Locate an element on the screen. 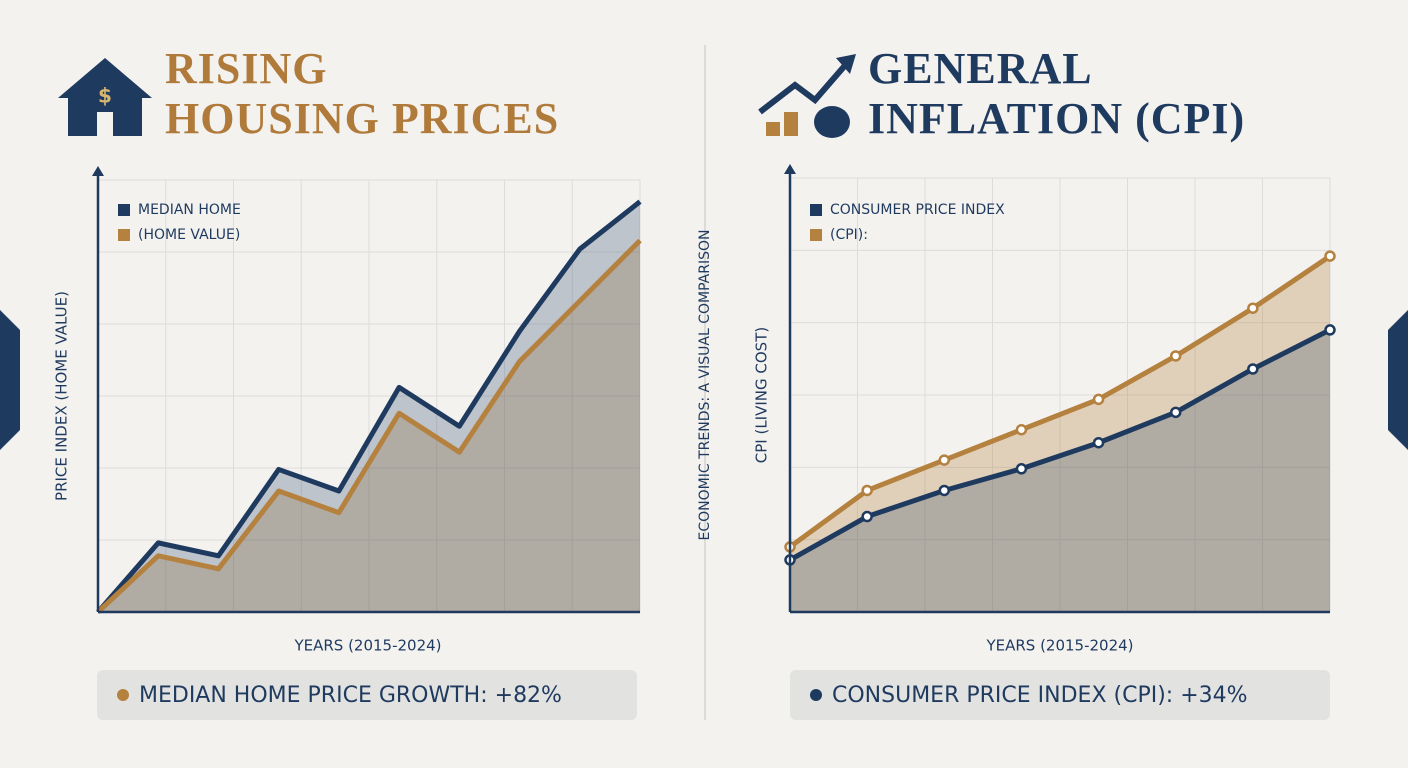  legend-label: (HOME VALUE) is located at coordinates (189, 235).